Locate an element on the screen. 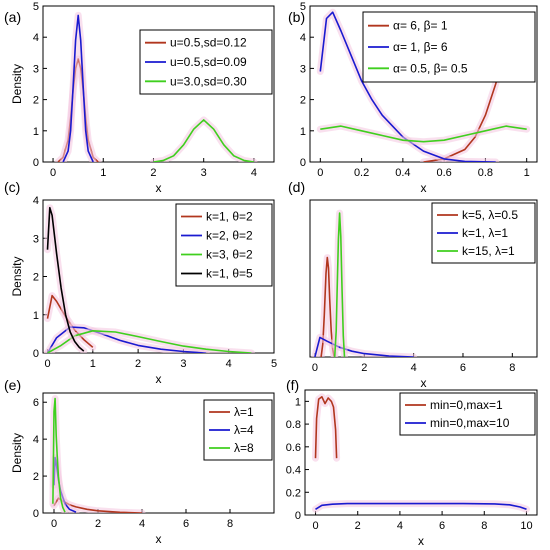  panel-b-ytick-label: 4 is located at coordinates (303, 38).